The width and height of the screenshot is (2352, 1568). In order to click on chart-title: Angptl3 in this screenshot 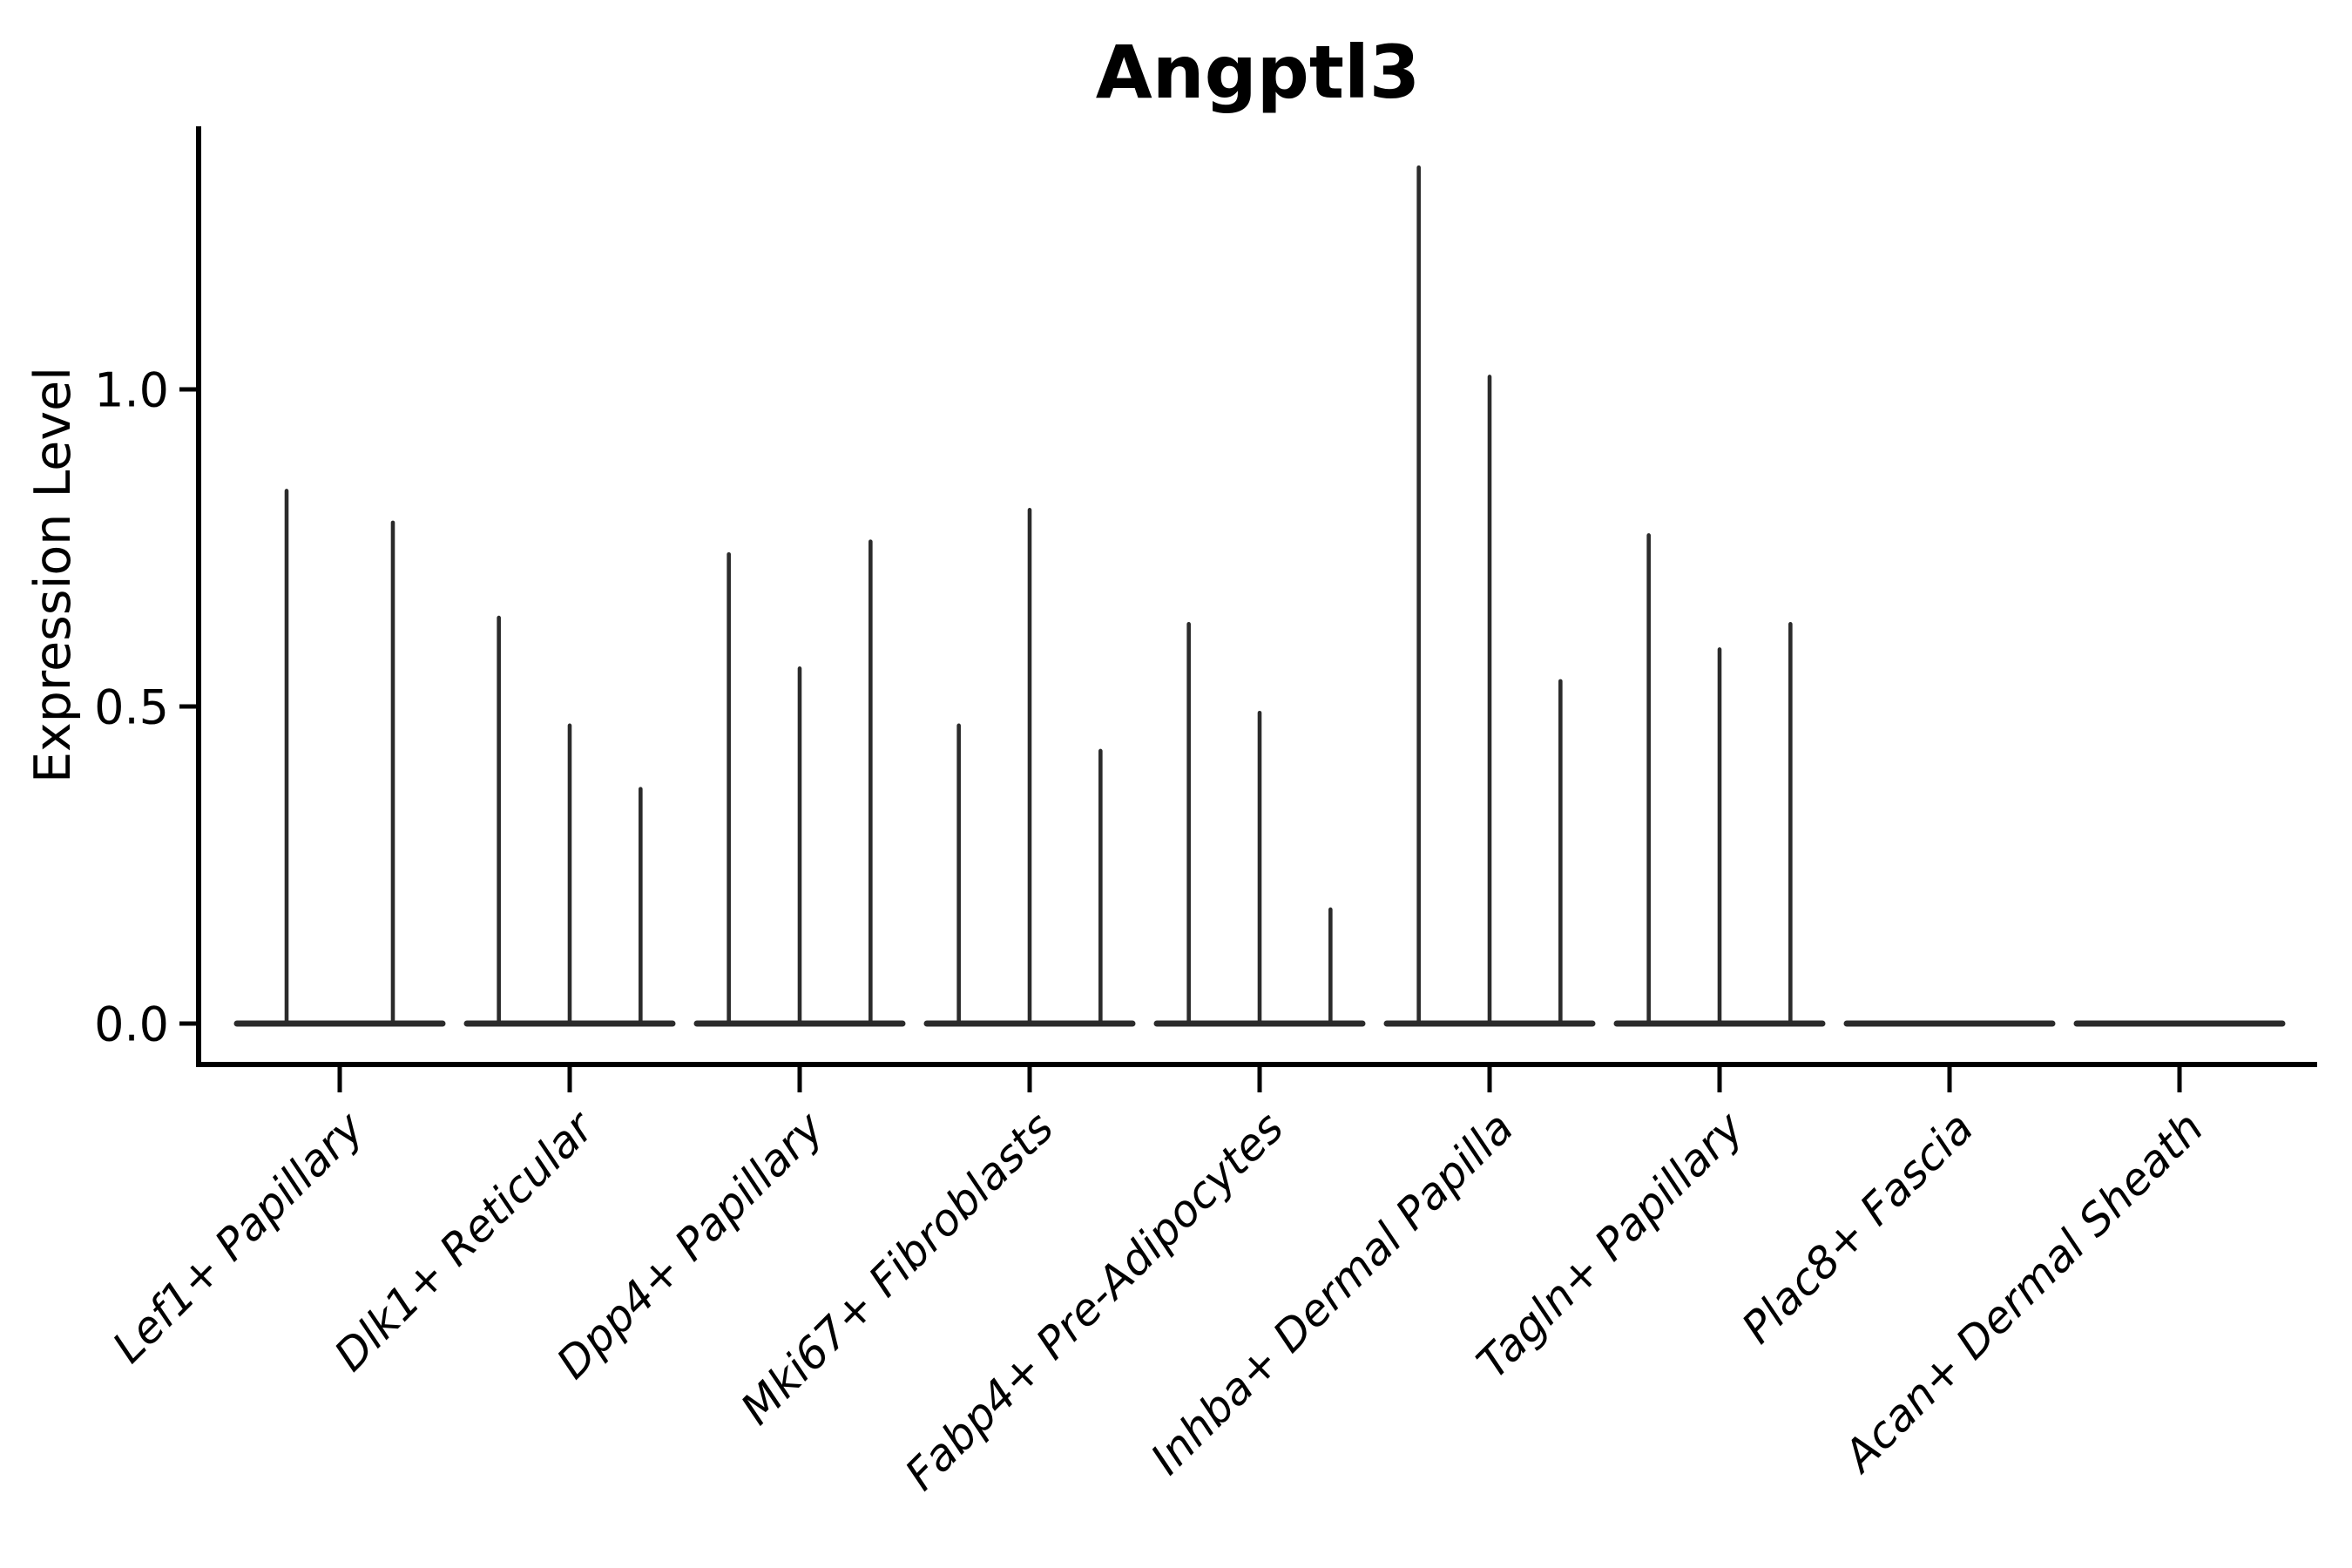, I will do `click(1258, 72)`.